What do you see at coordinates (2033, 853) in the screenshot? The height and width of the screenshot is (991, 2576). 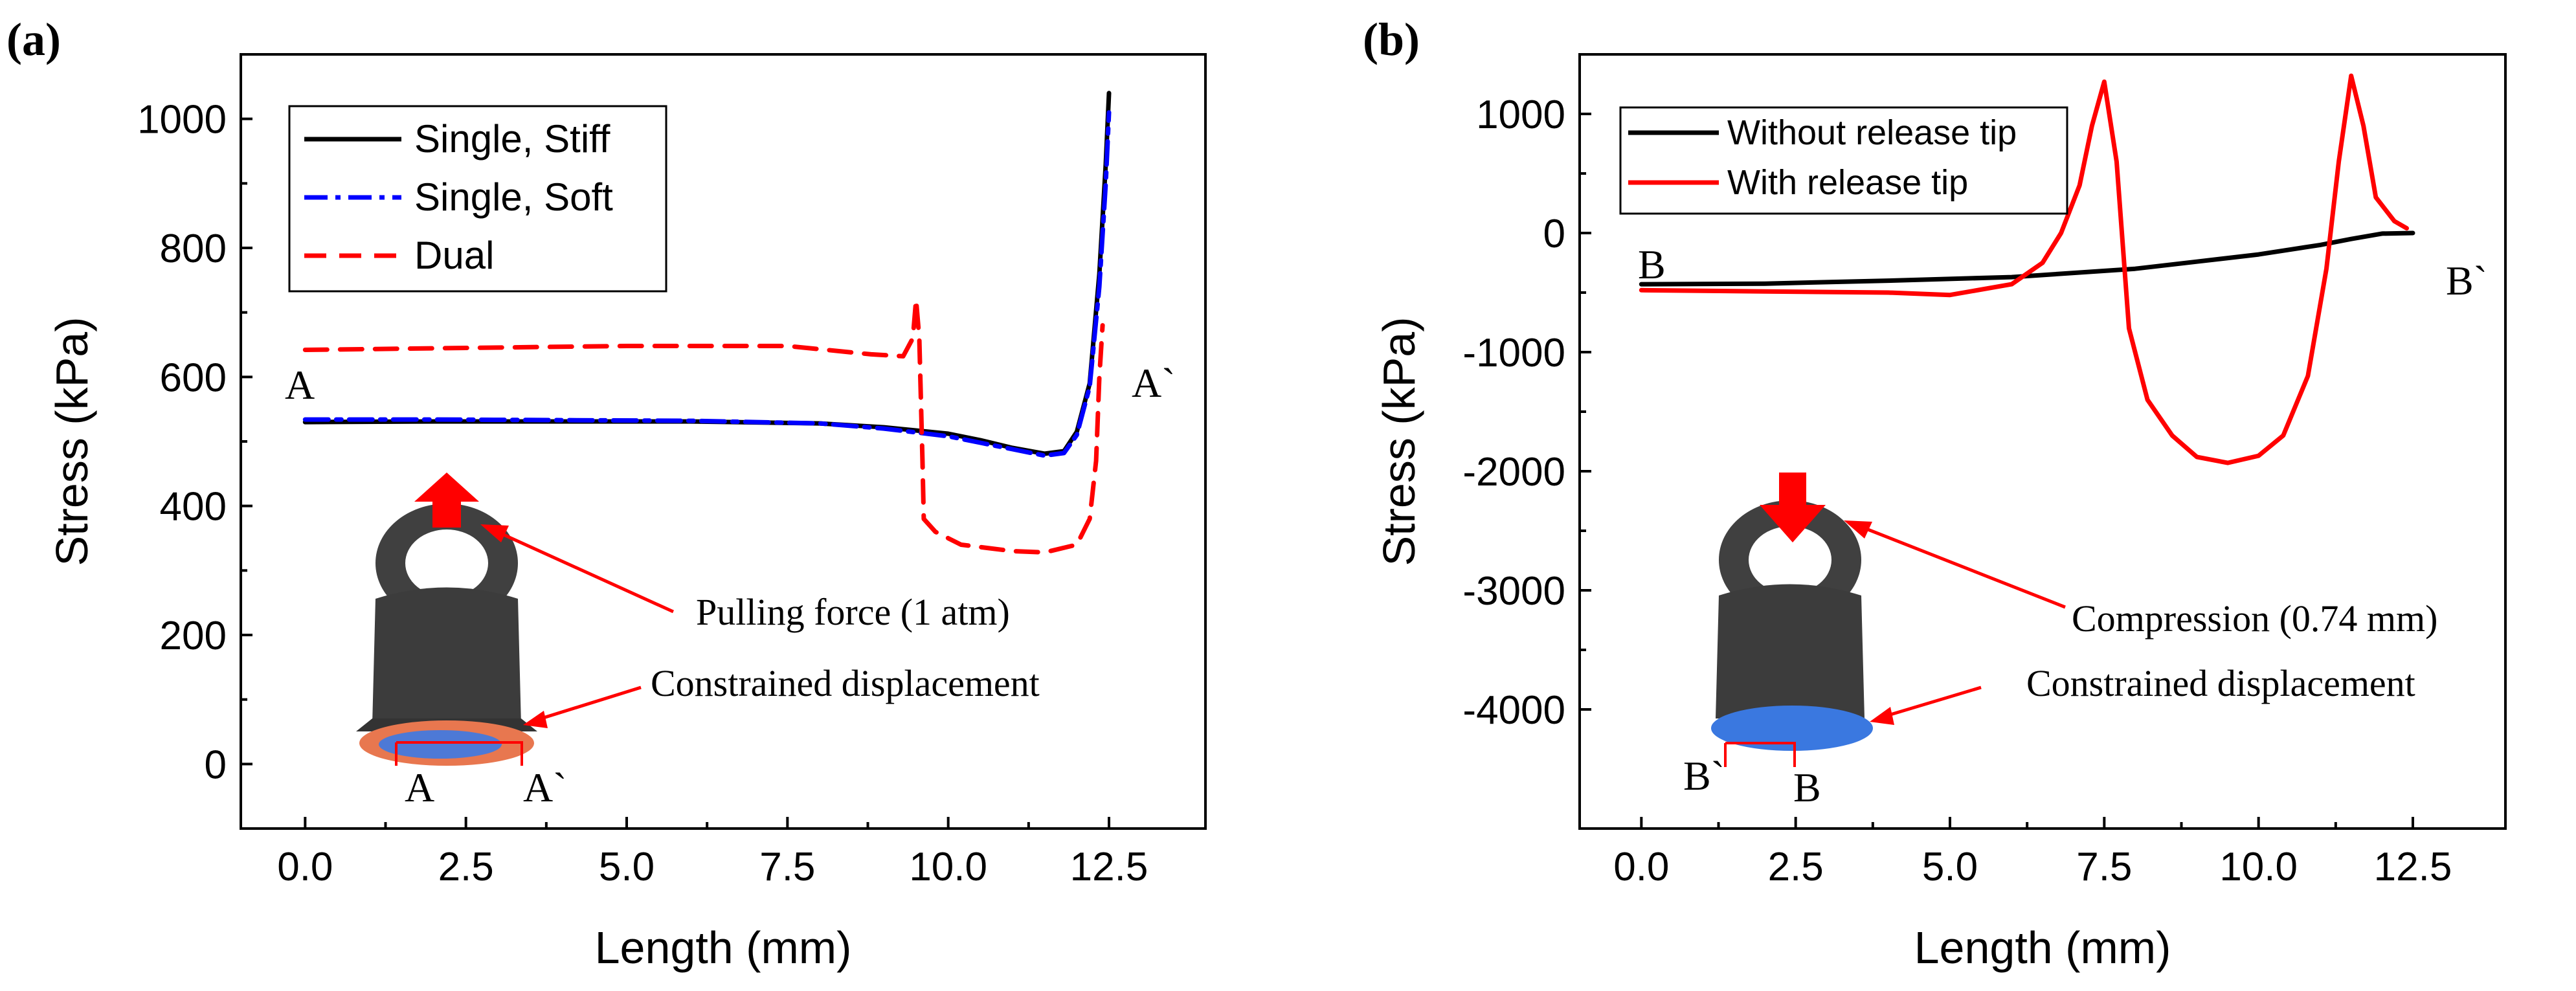 I see `panel-b-x-ticks: 0.0 2.5 5.0 7.5 10.0 12.5` at bounding box center [2033, 853].